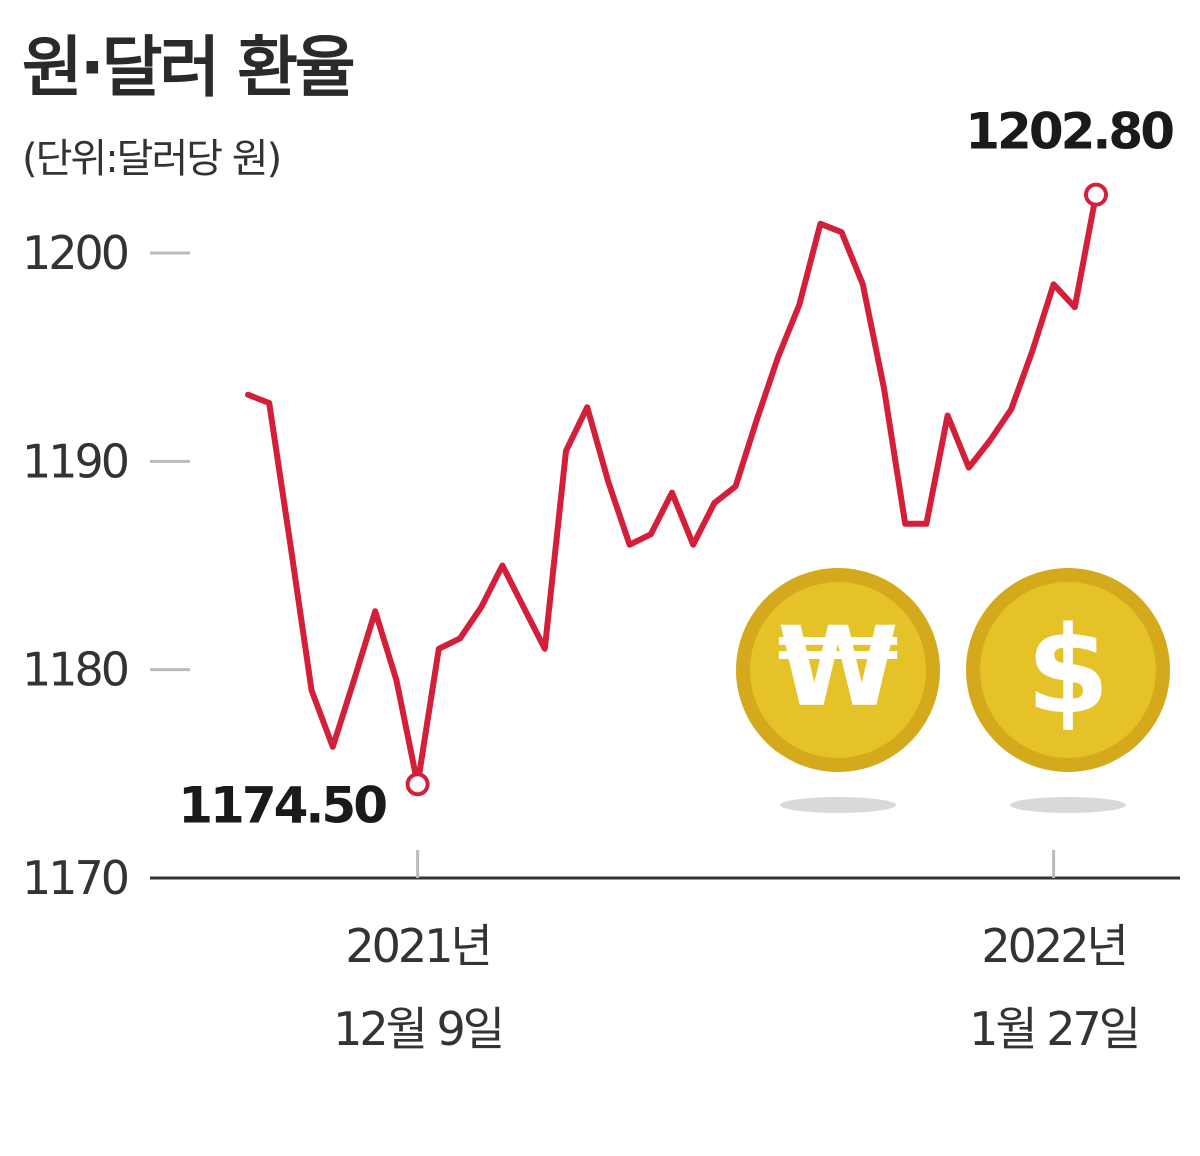 The width and height of the screenshot is (1200, 1156). Describe the element at coordinates (837, 667) in the screenshot. I see `won-symbol: ₩` at that location.